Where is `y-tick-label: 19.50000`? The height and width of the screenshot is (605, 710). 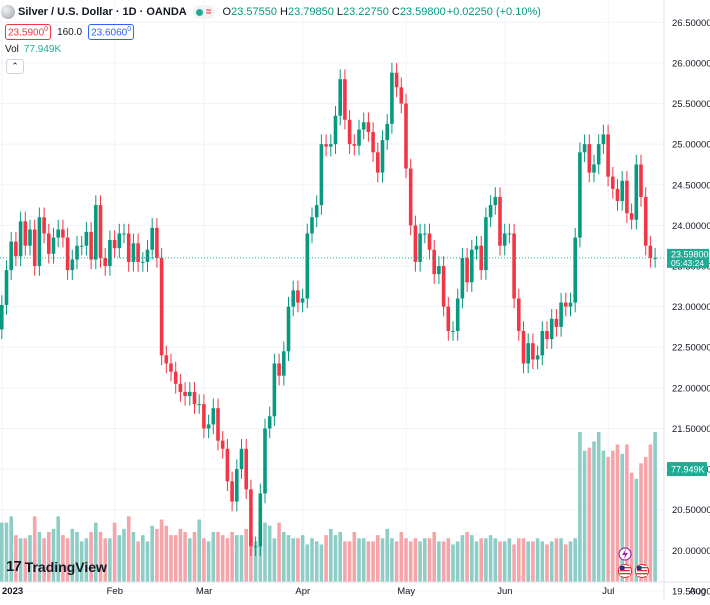 y-tick-label: 19.50000 is located at coordinates (691, 591).